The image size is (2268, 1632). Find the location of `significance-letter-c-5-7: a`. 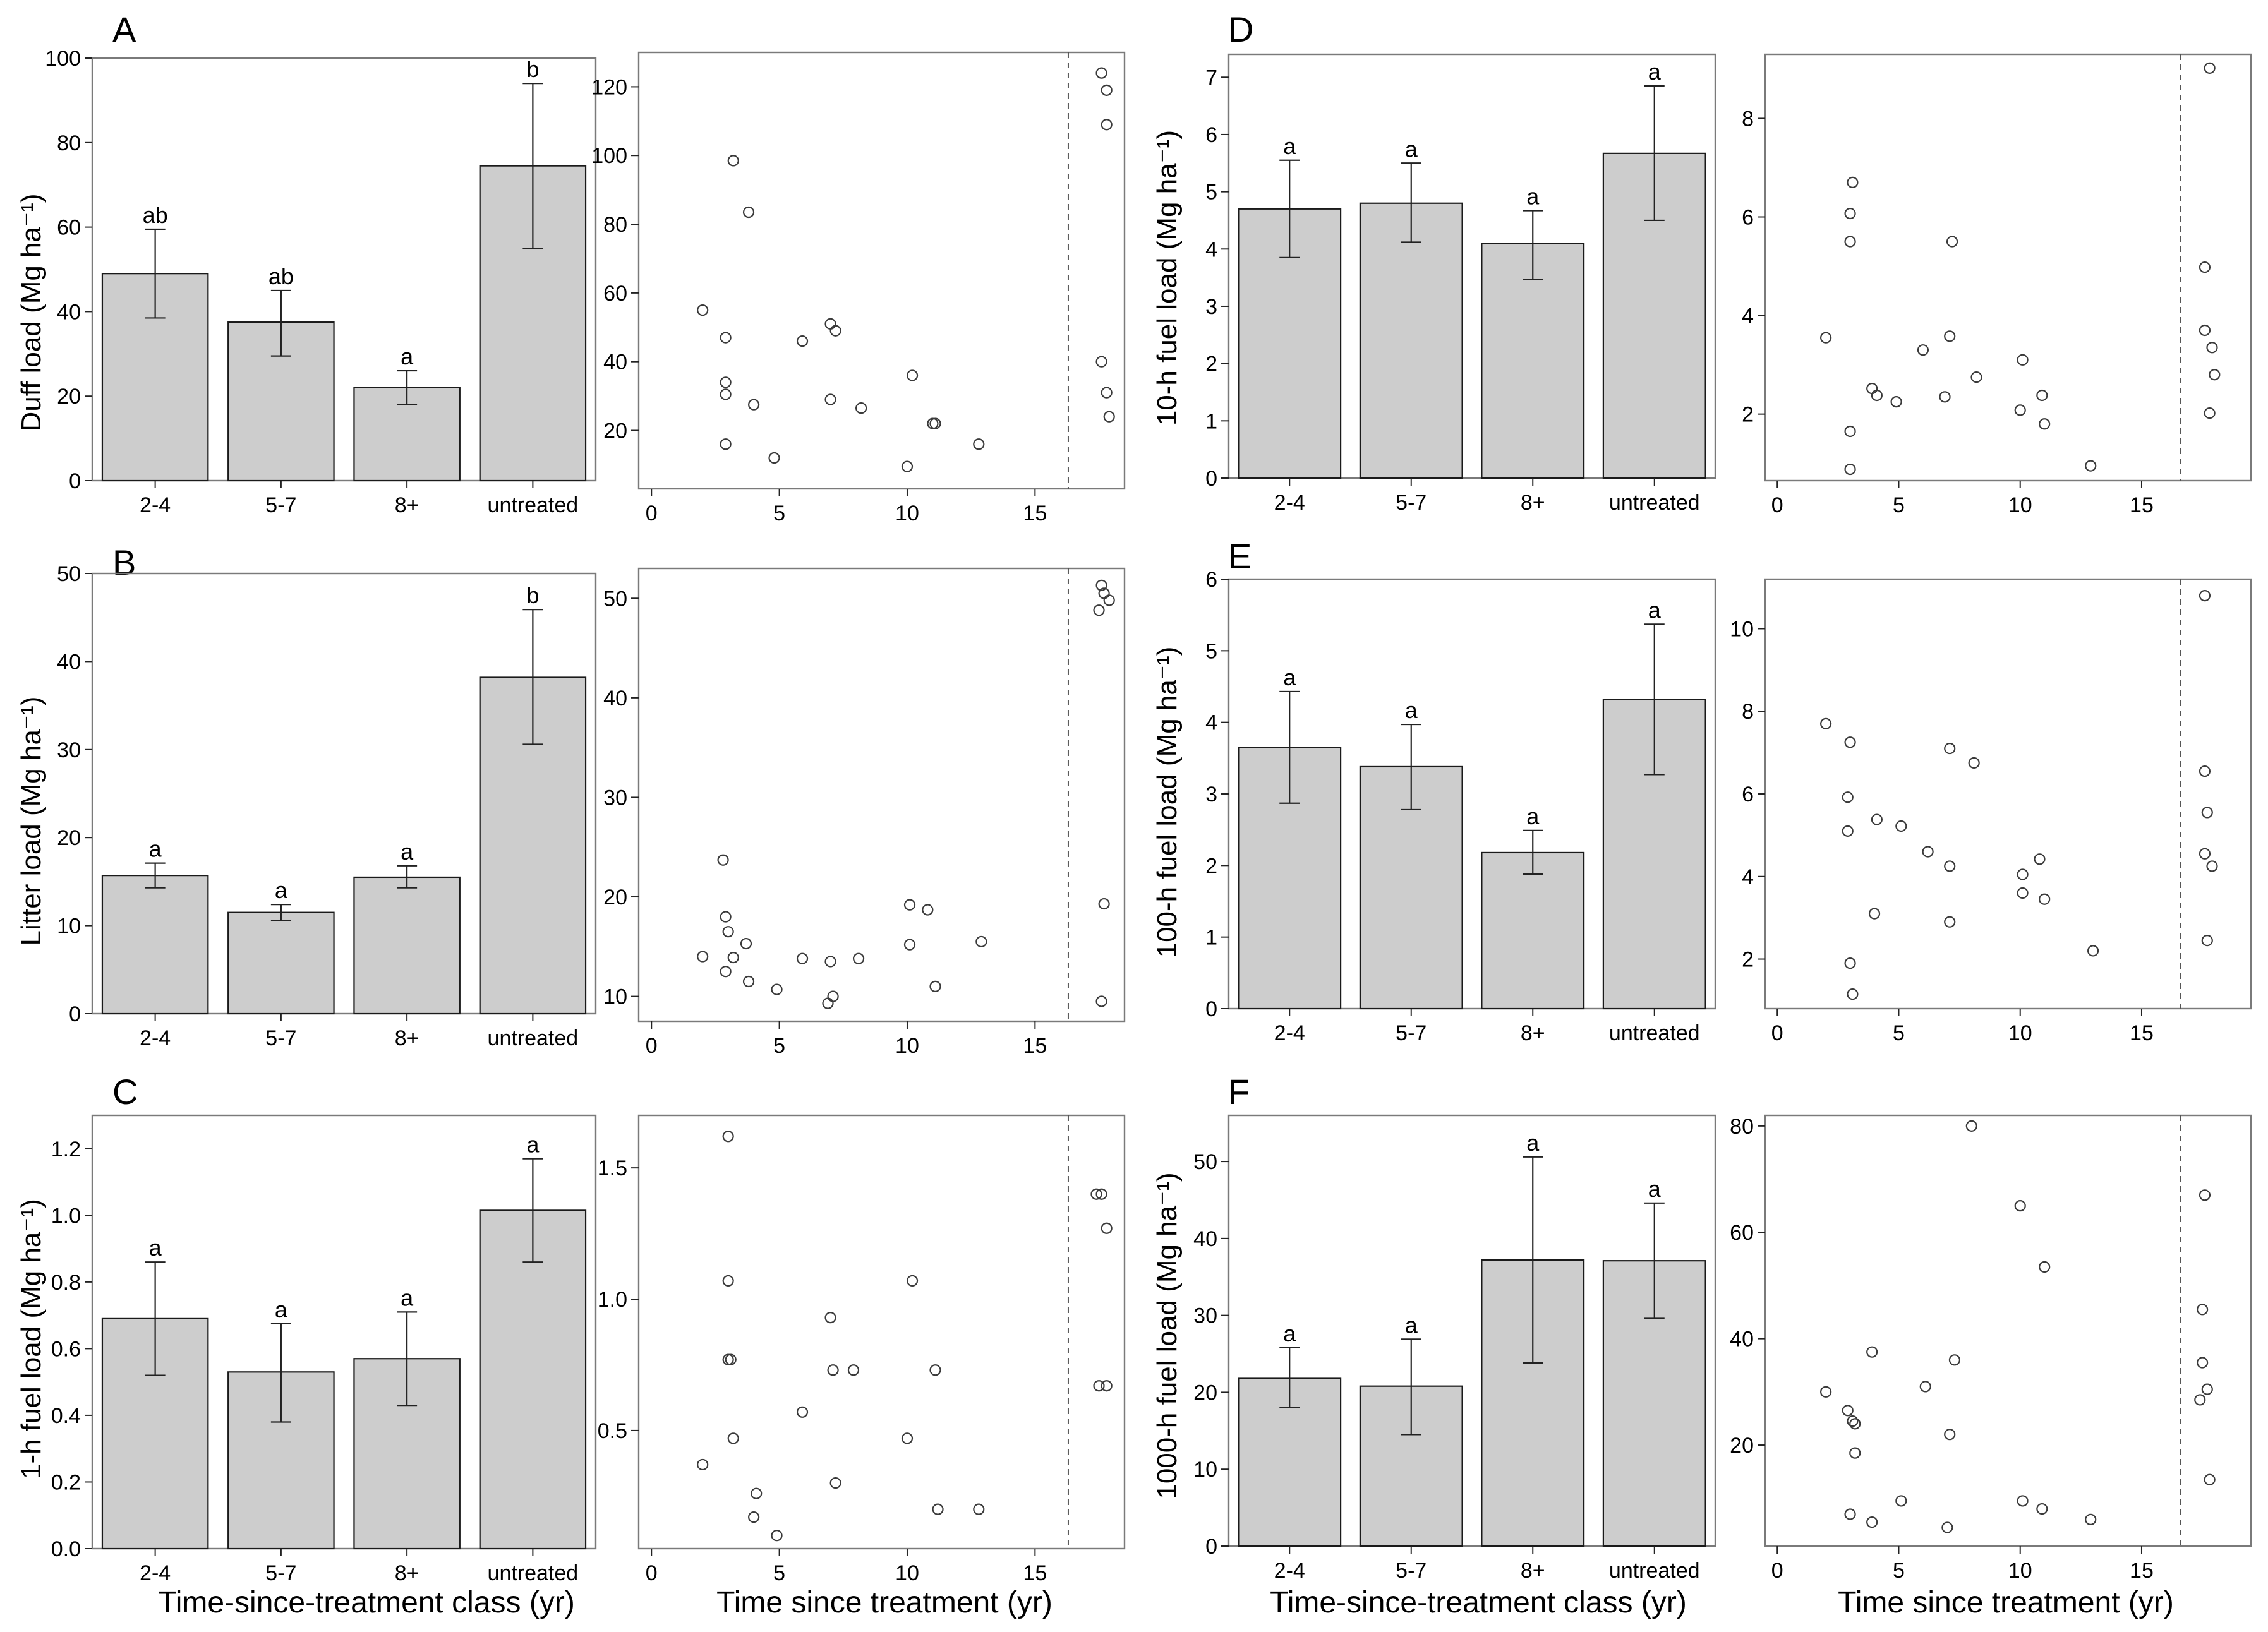

significance-letter-c-5-7: a is located at coordinates (281, 1310).